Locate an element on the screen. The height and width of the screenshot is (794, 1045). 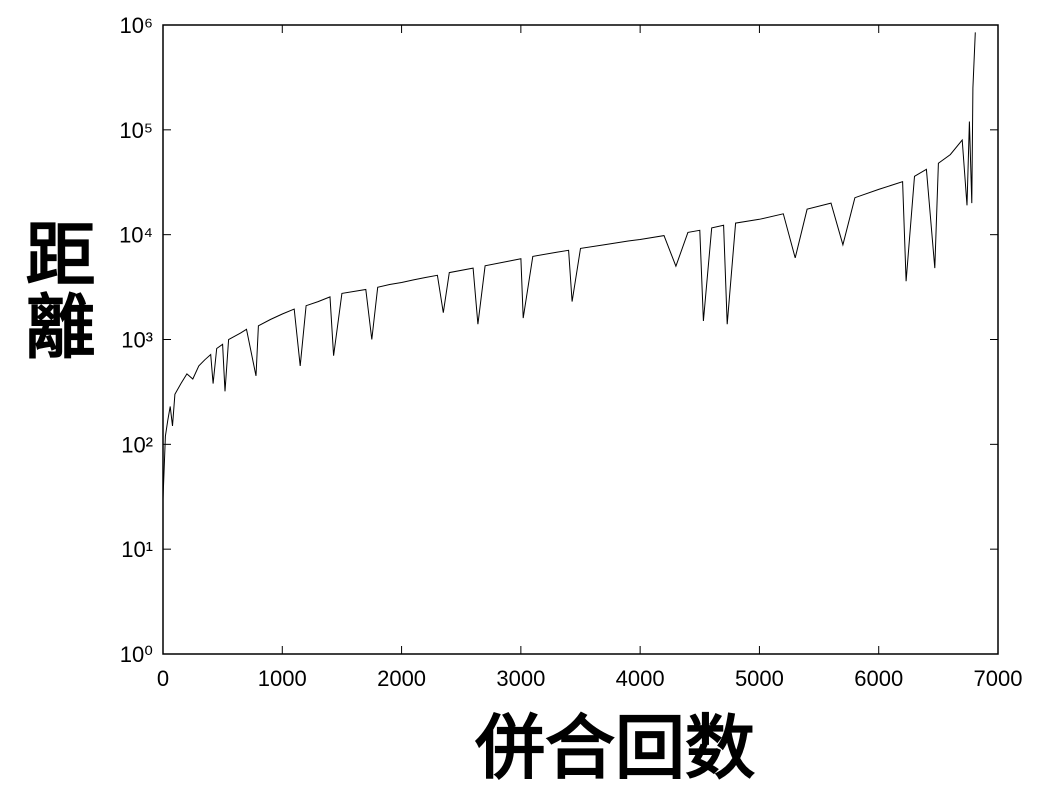
x-axis-label: 併合回数 is located at coordinates (614, 748).